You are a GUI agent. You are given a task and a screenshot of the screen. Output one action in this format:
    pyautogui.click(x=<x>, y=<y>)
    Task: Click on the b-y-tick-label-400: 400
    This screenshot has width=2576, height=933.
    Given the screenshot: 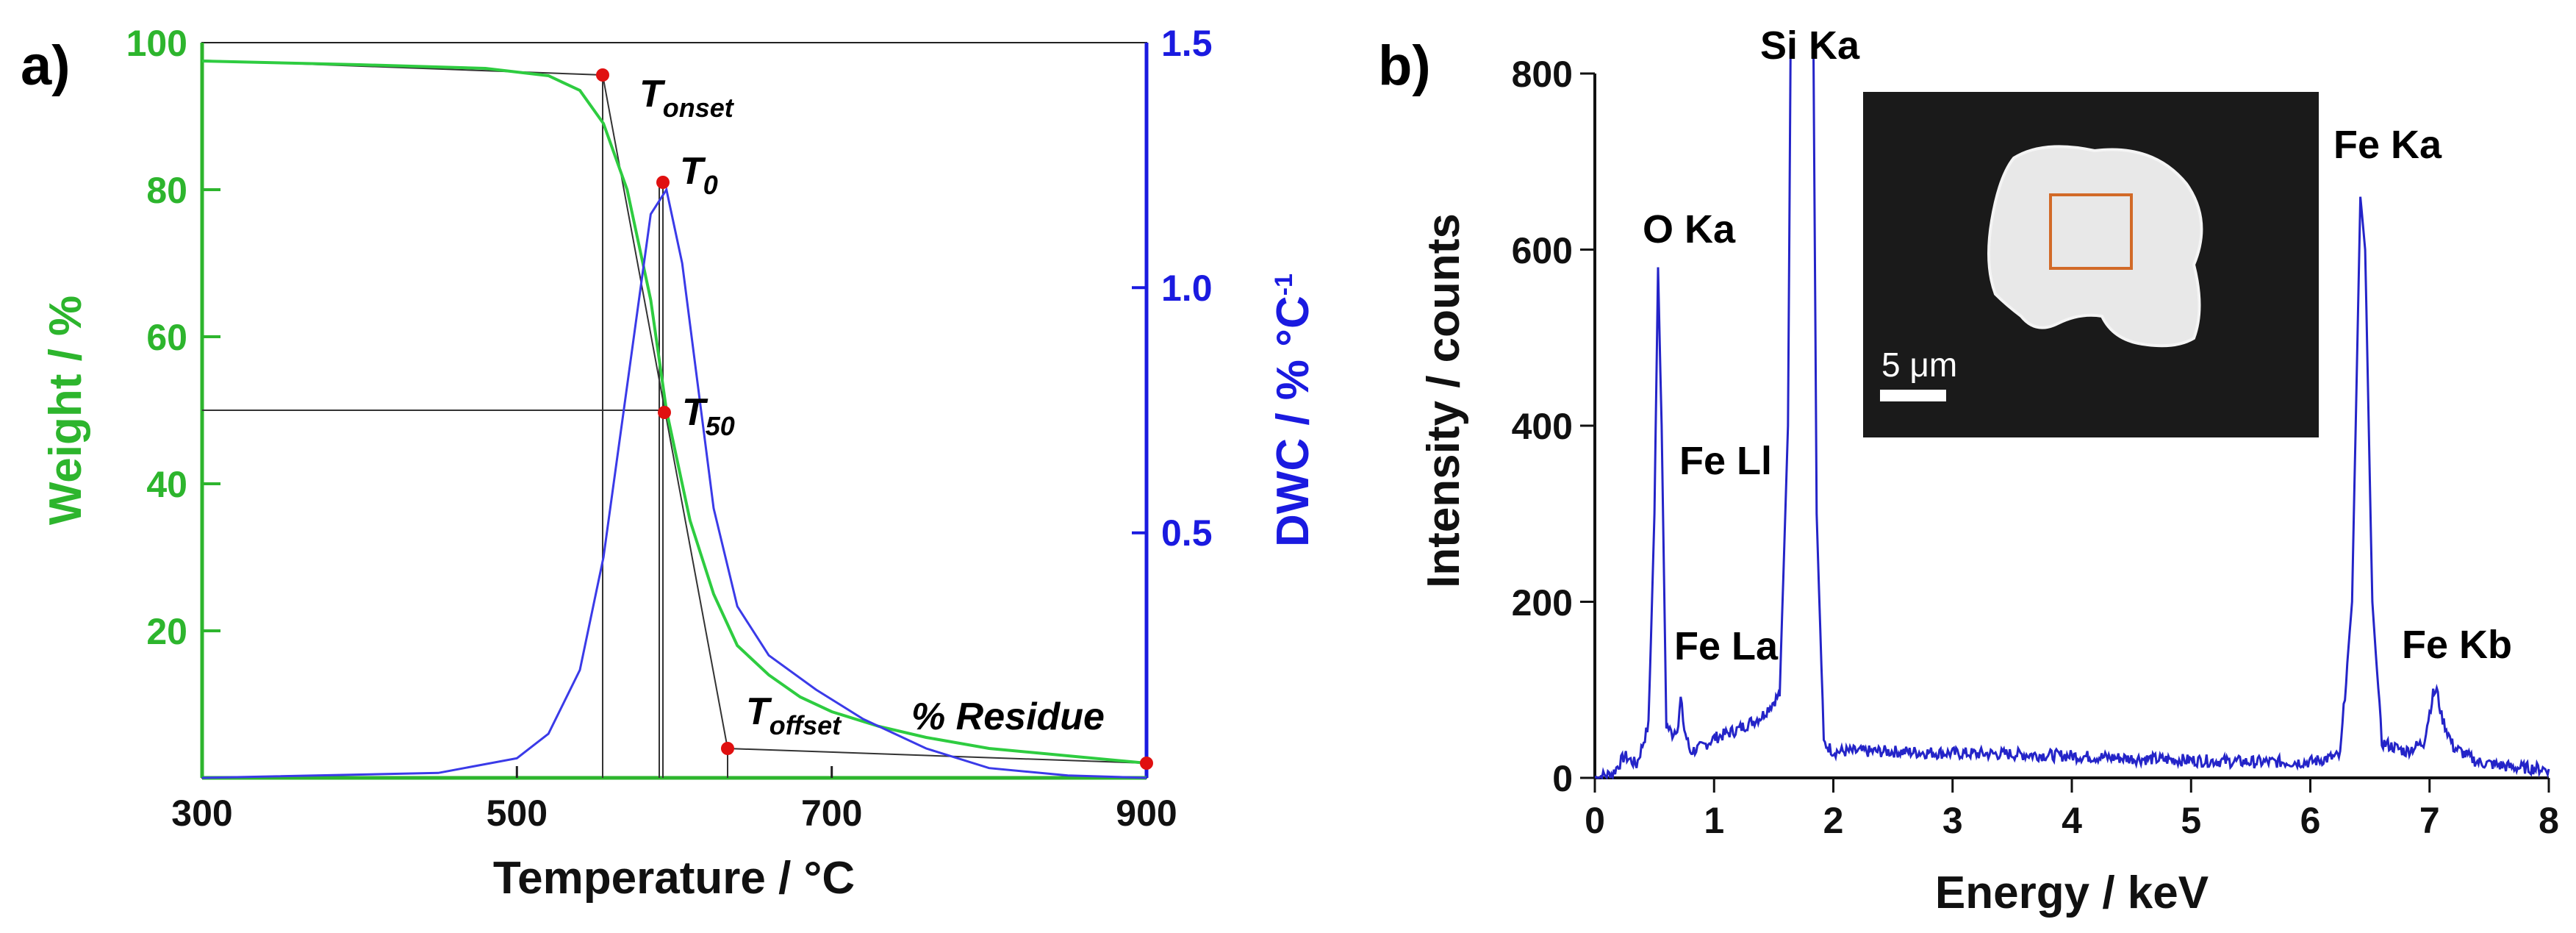 What is the action you would take?
    pyautogui.click(x=1542, y=426)
    